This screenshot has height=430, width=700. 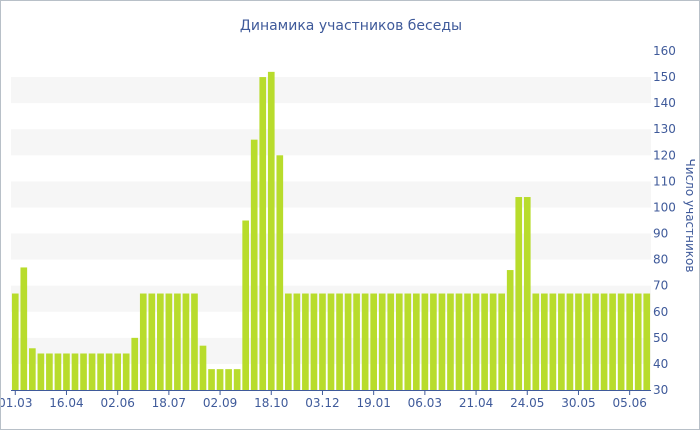 I want to click on x-tick-label: 21.04, so click(x=476, y=403).